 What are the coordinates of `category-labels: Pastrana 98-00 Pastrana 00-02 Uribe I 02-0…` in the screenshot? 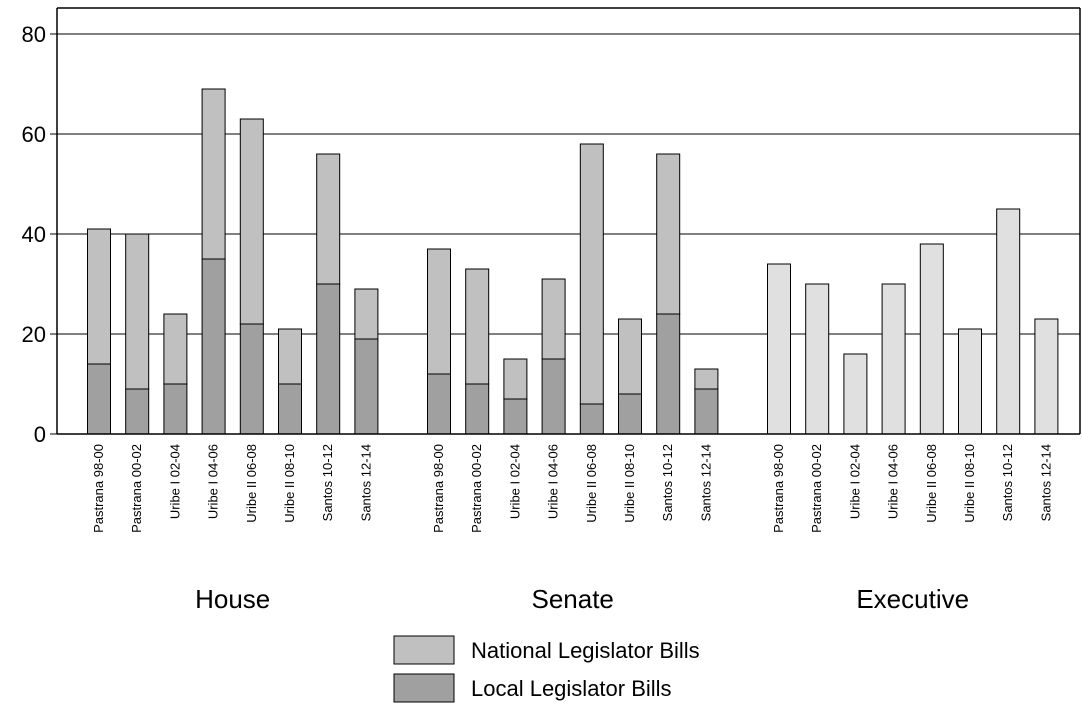 It's located at (572, 488).